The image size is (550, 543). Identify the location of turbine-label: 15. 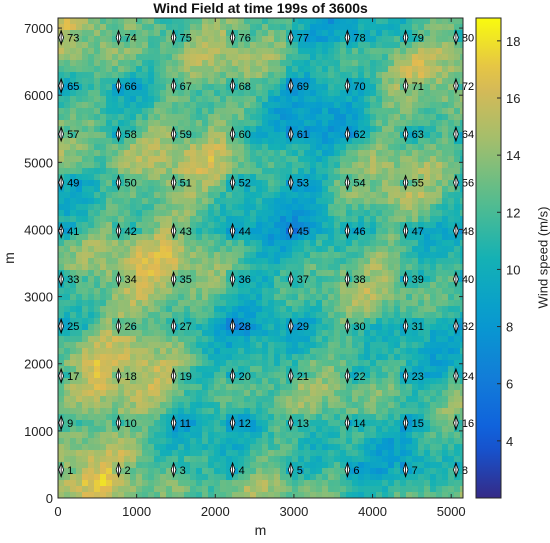
(418, 424).